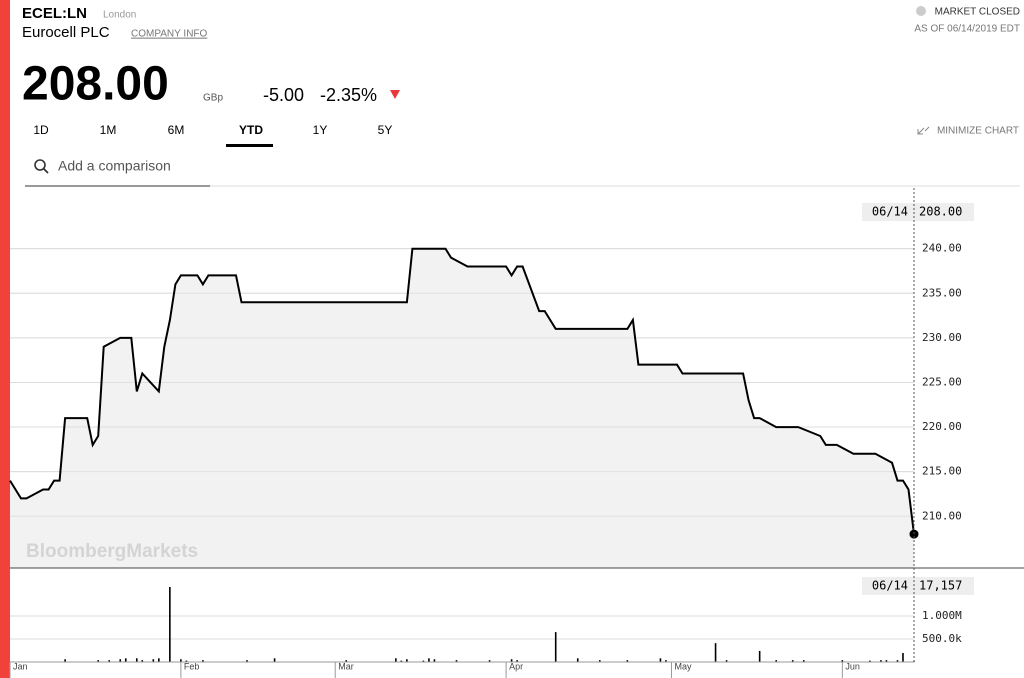  What do you see at coordinates (940, 586) in the screenshot?
I see `flag-value: 17,157` at bounding box center [940, 586].